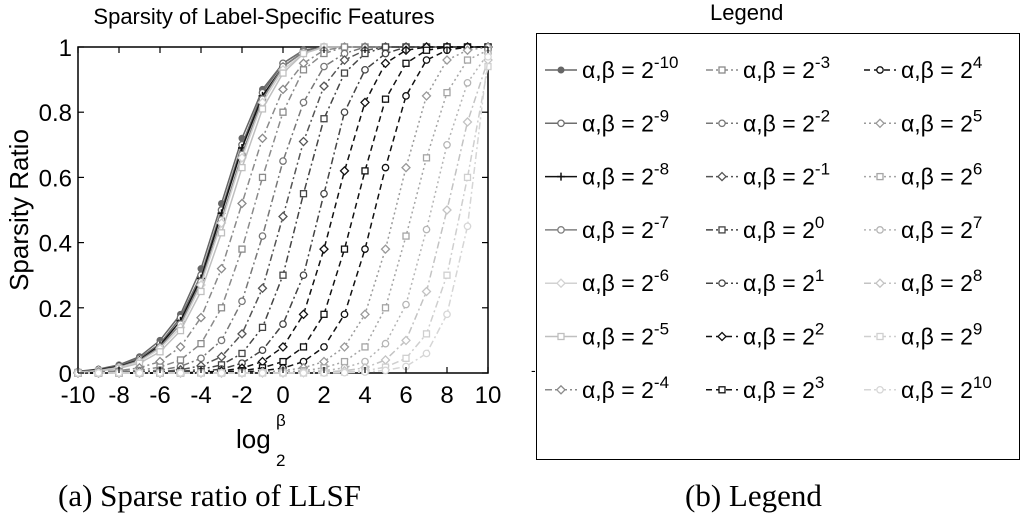  I want to click on y-tick-label: 0.8, so click(55, 113).